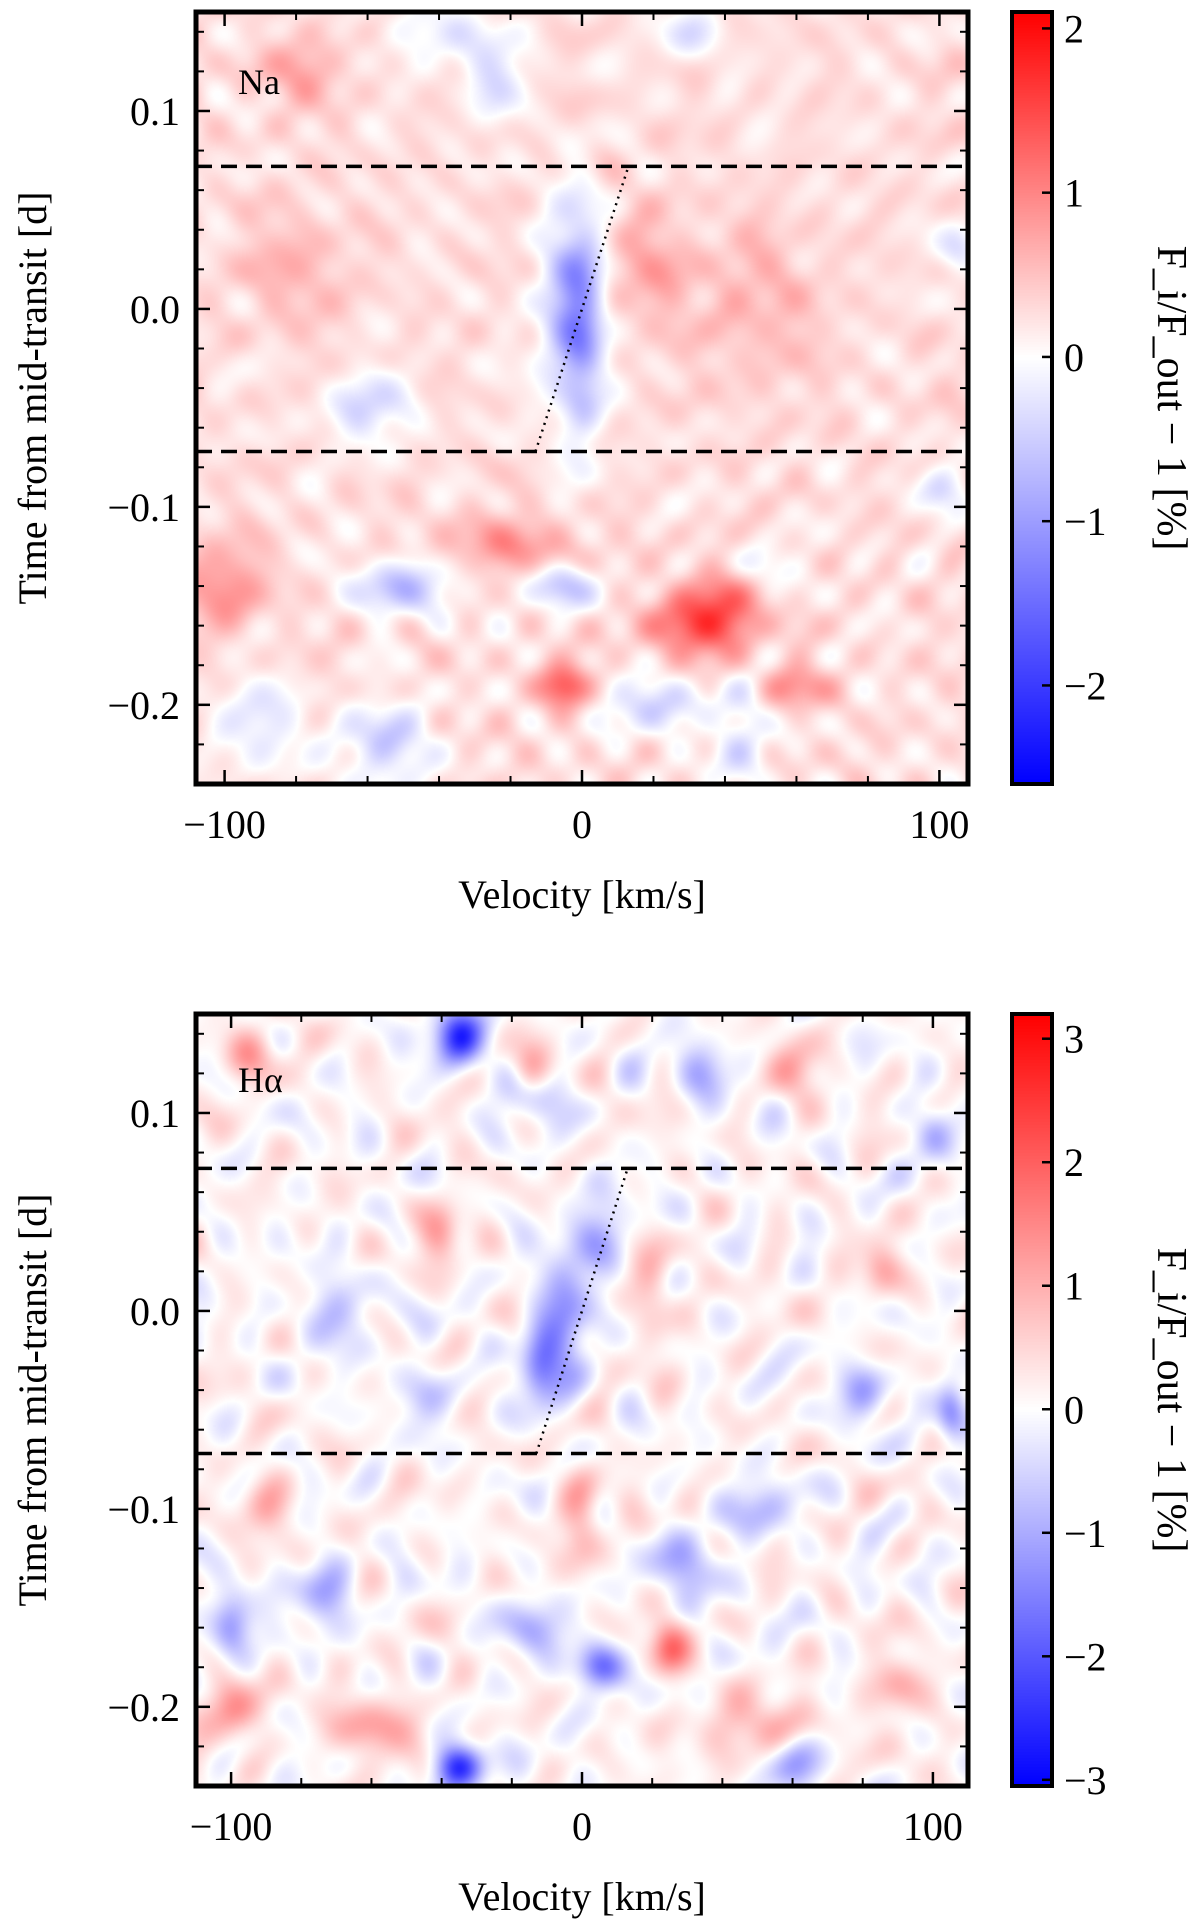 The height and width of the screenshot is (1922, 1200). I want to click on planet-track-na, so click(582, 309).